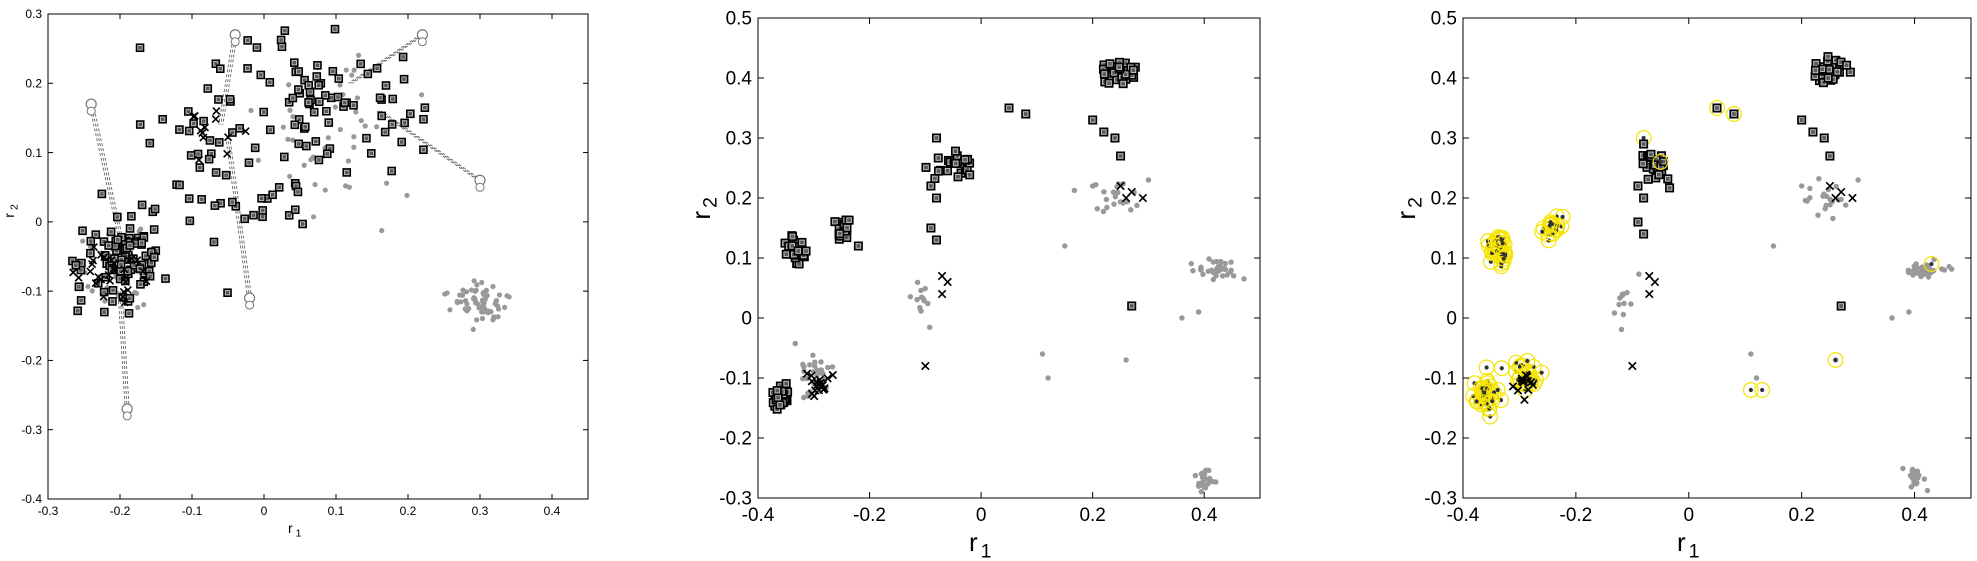  What do you see at coordinates (1440, 379) in the screenshot?
I see `y-tick-label: -0.1` at bounding box center [1440, 379].